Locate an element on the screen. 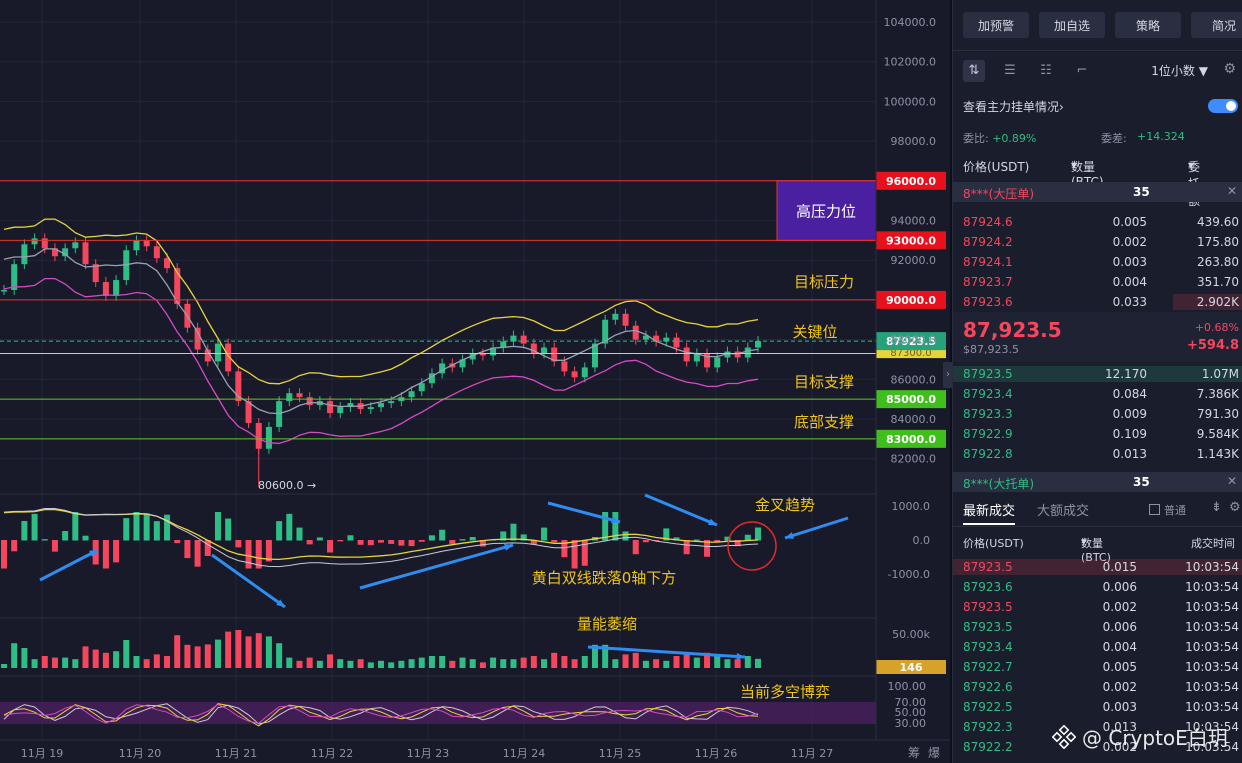 The image size is (1242, 763). amount-cell: 175.80 is located at coordinates (1218, 242).